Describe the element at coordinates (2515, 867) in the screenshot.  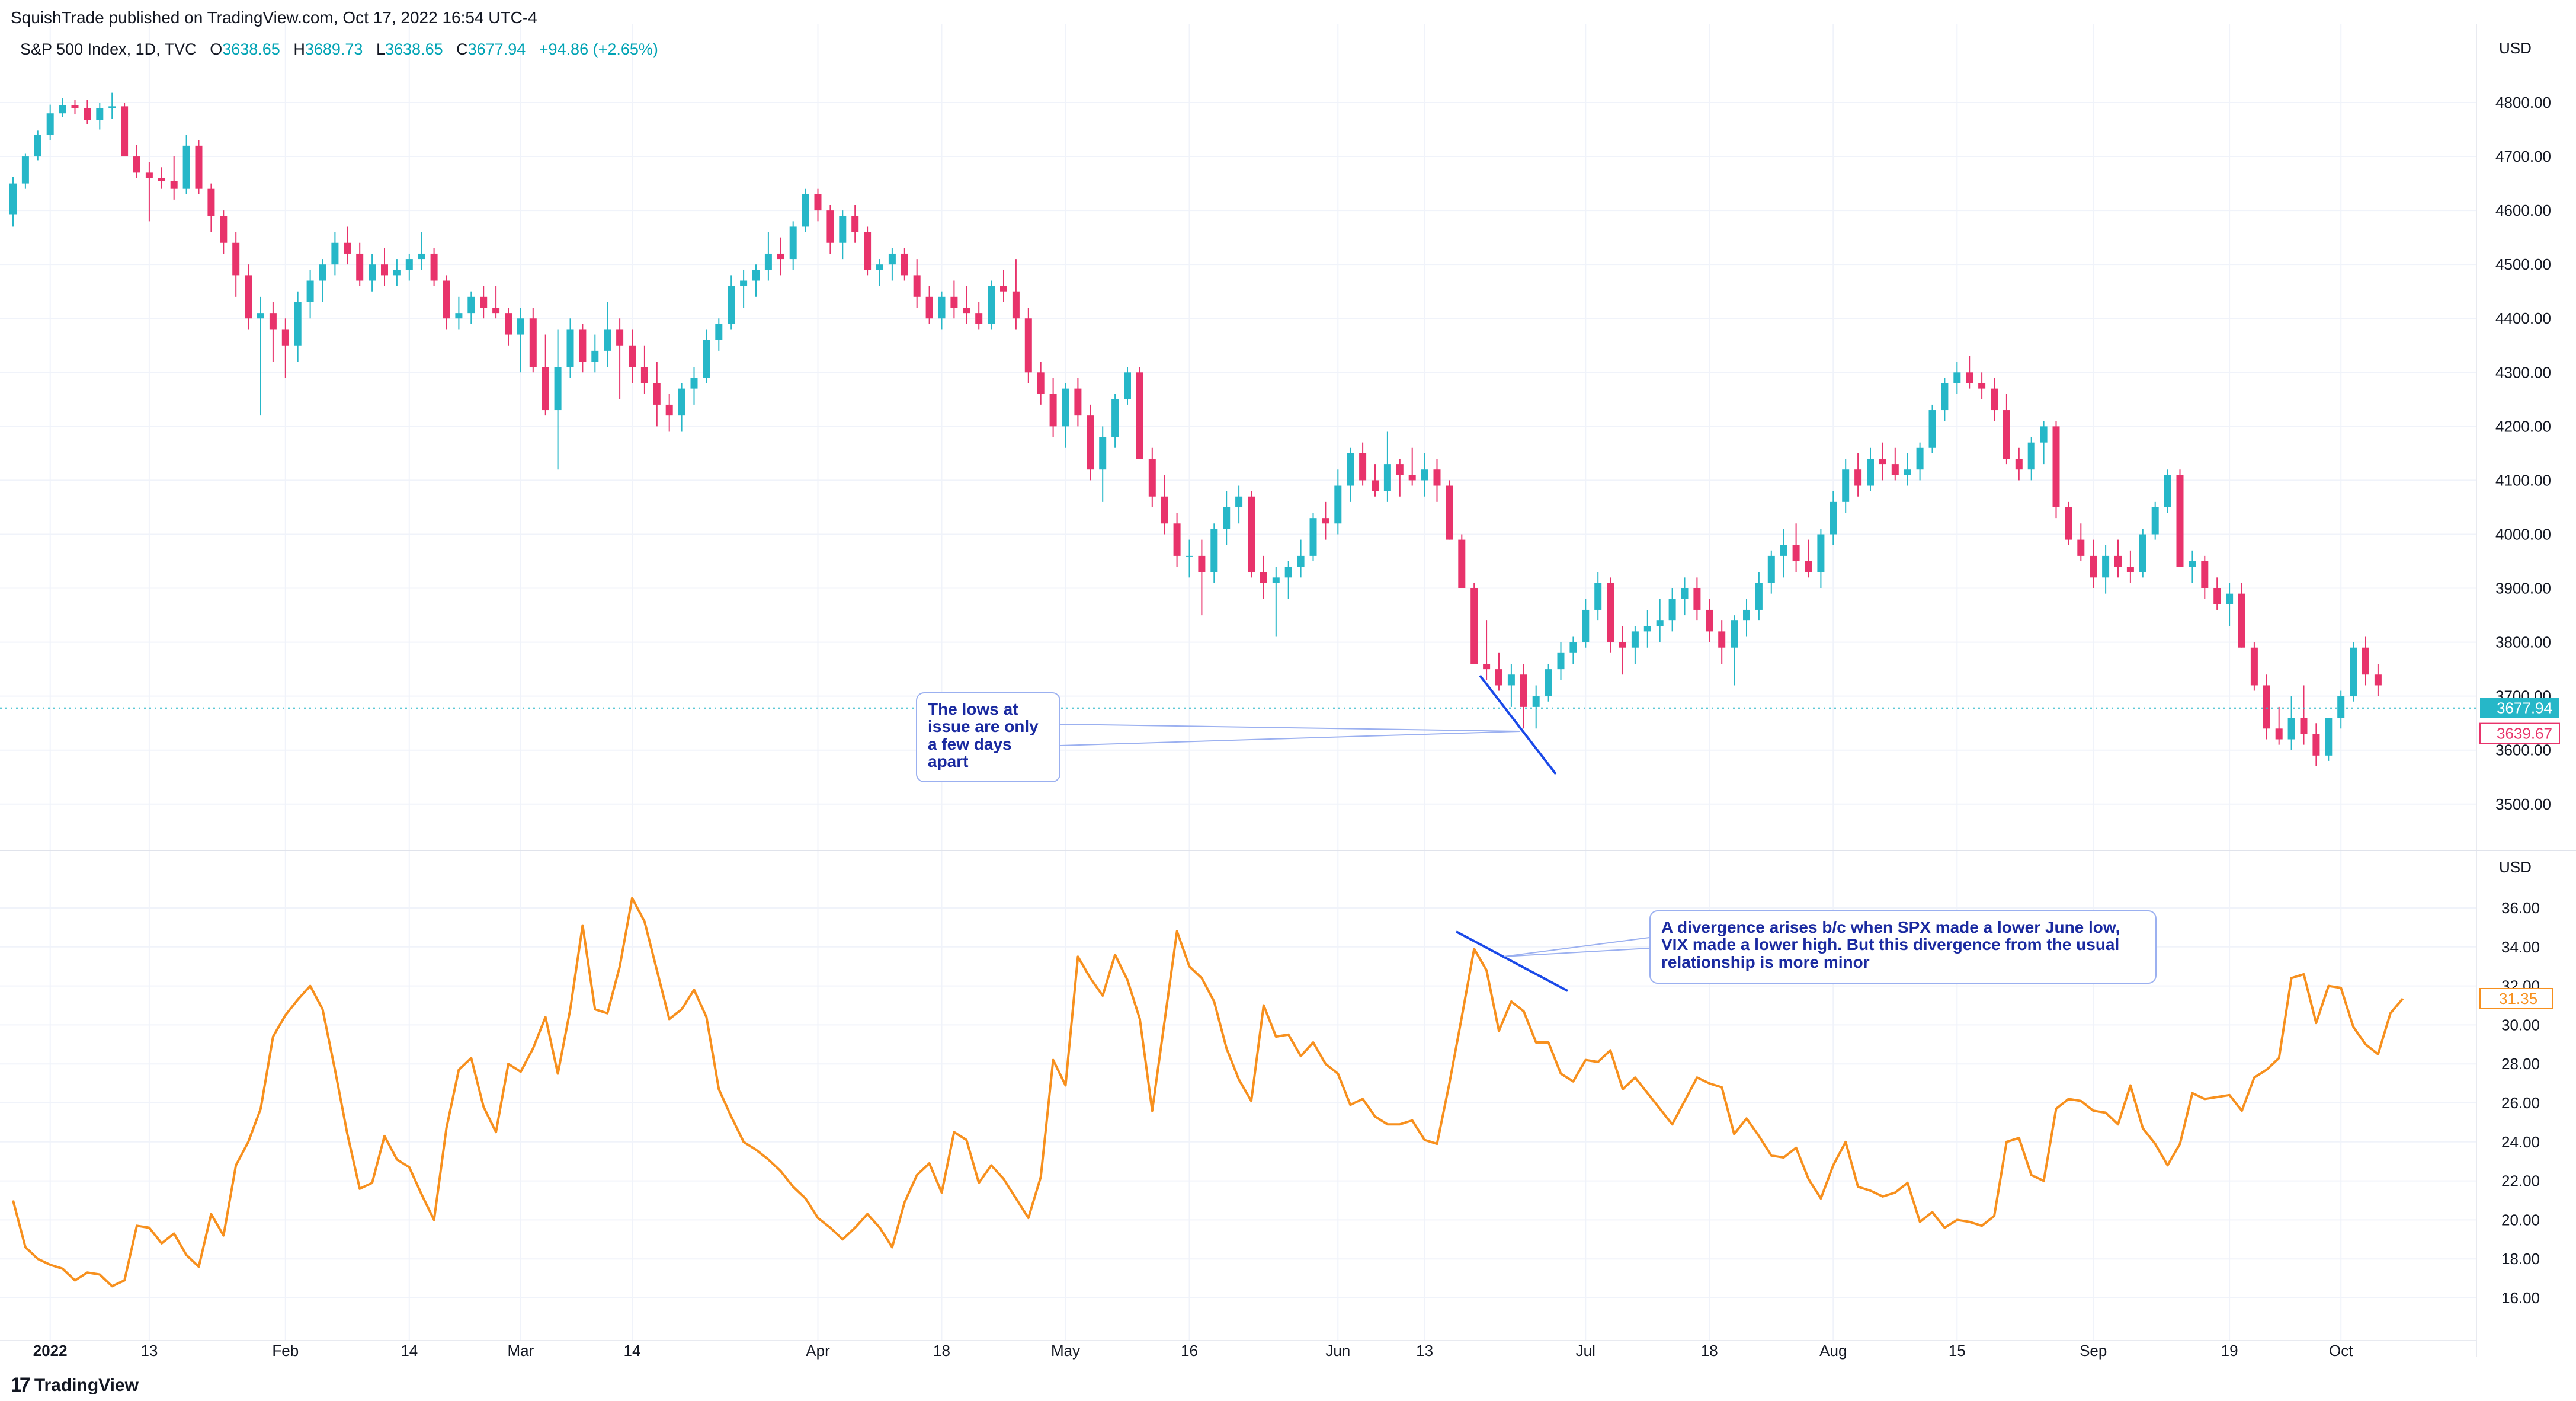
I see `vix-axis-unit: USD` at that location.